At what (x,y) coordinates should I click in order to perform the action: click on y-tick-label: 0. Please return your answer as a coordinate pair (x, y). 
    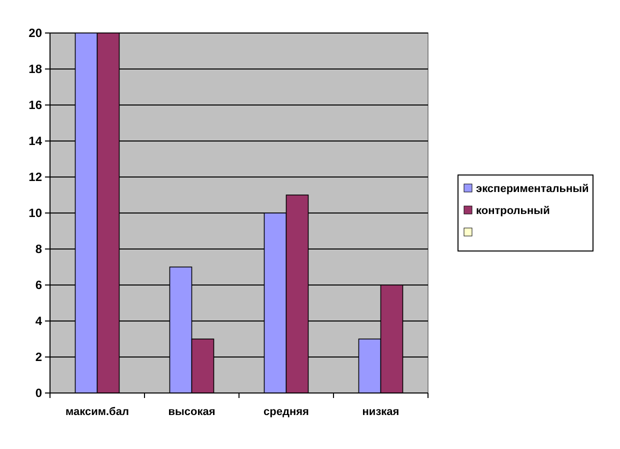
    Looking at the image, I should click on (38, 393).